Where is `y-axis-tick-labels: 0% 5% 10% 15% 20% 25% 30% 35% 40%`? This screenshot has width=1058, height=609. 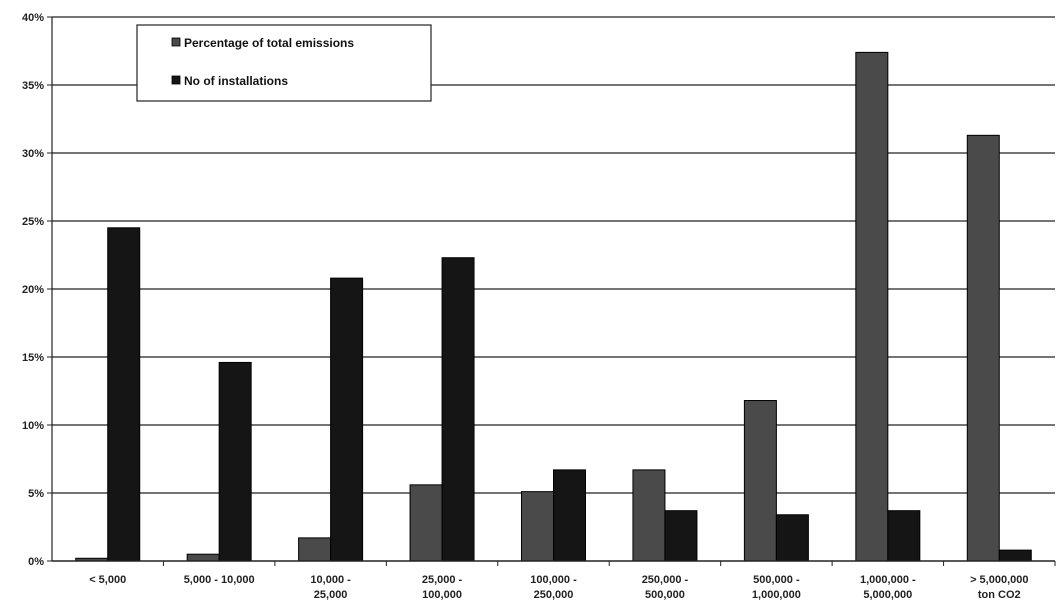
y-axis-tick-labels: 0% 5% 10% 15% 20% 25% 30% 35% 40% is located at coordinates (33, 290).